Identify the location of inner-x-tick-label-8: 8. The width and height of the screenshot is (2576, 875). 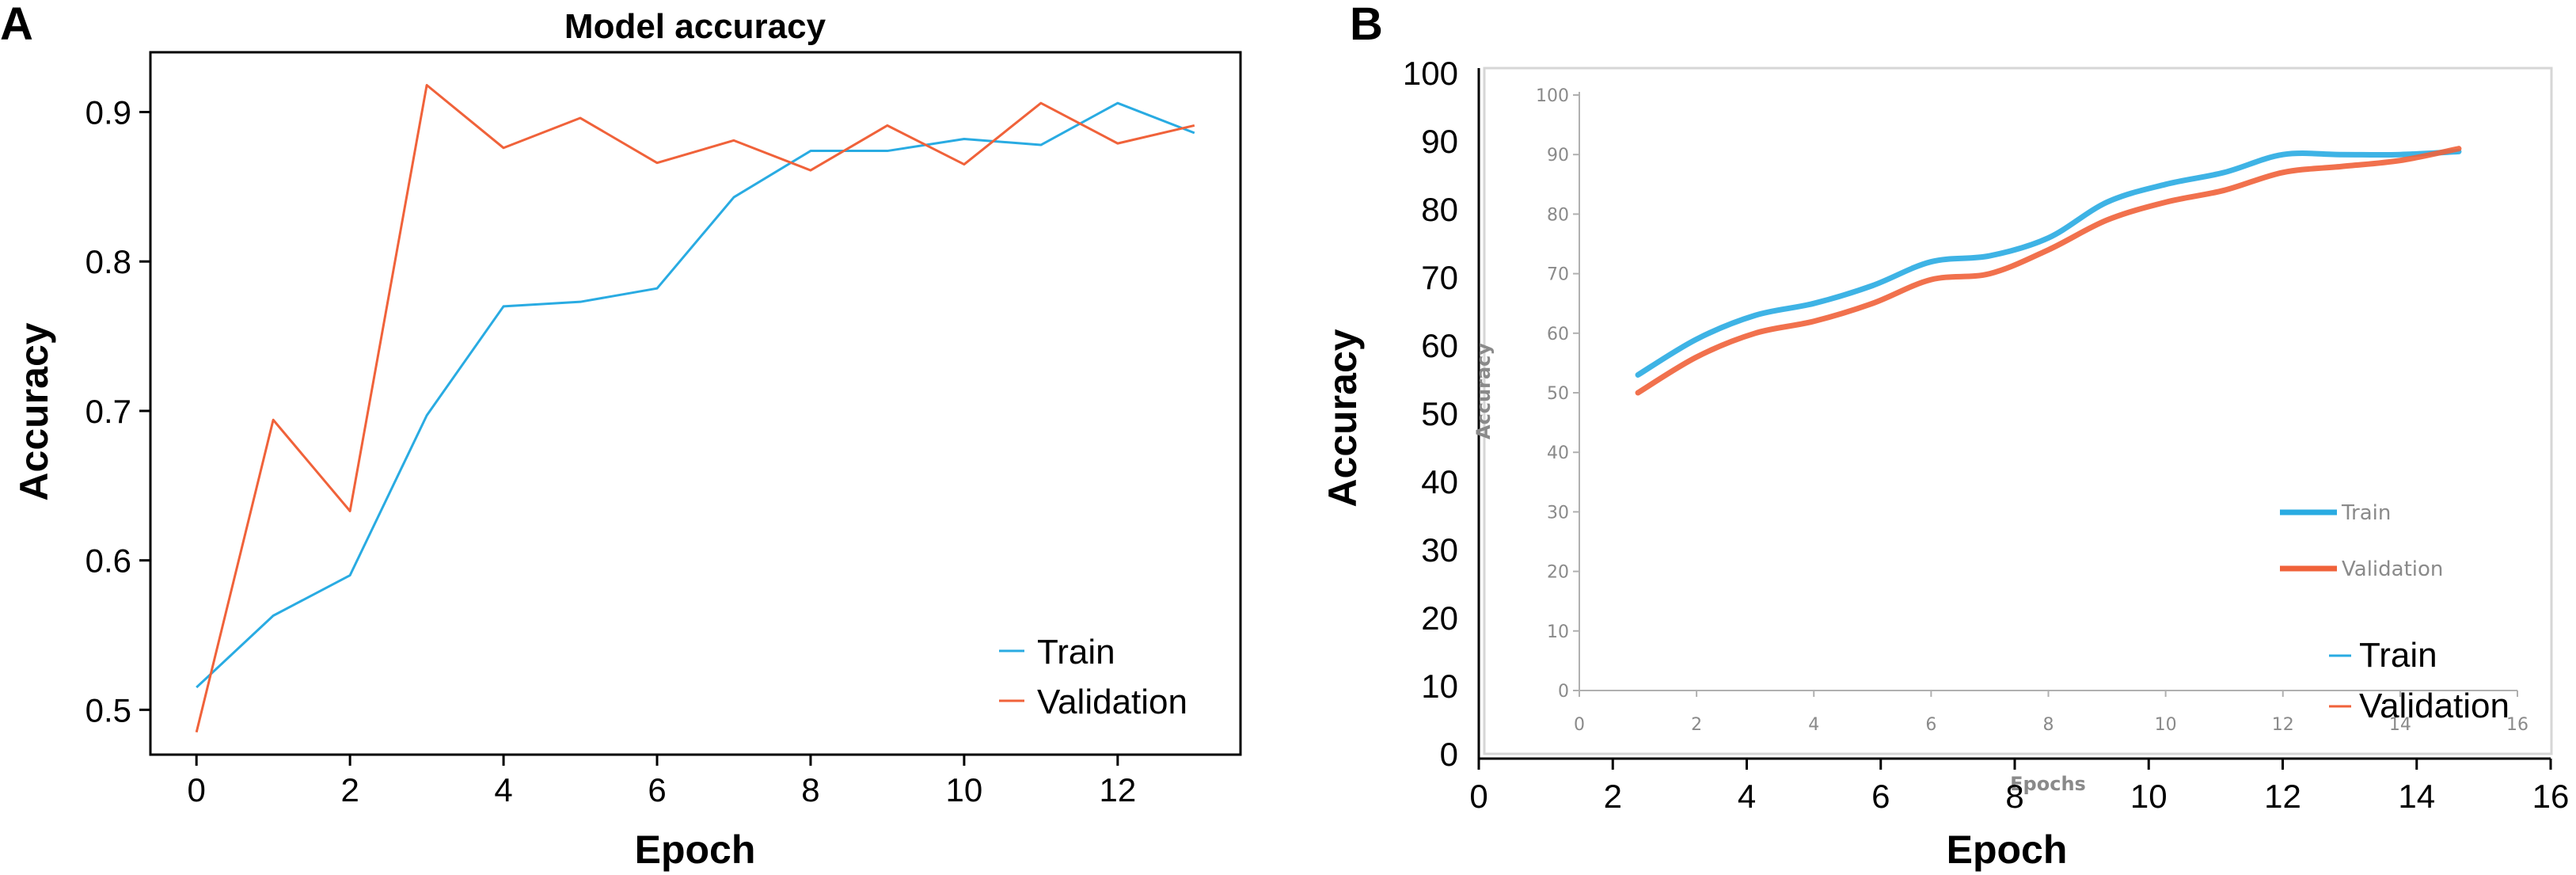
(2049, 725).